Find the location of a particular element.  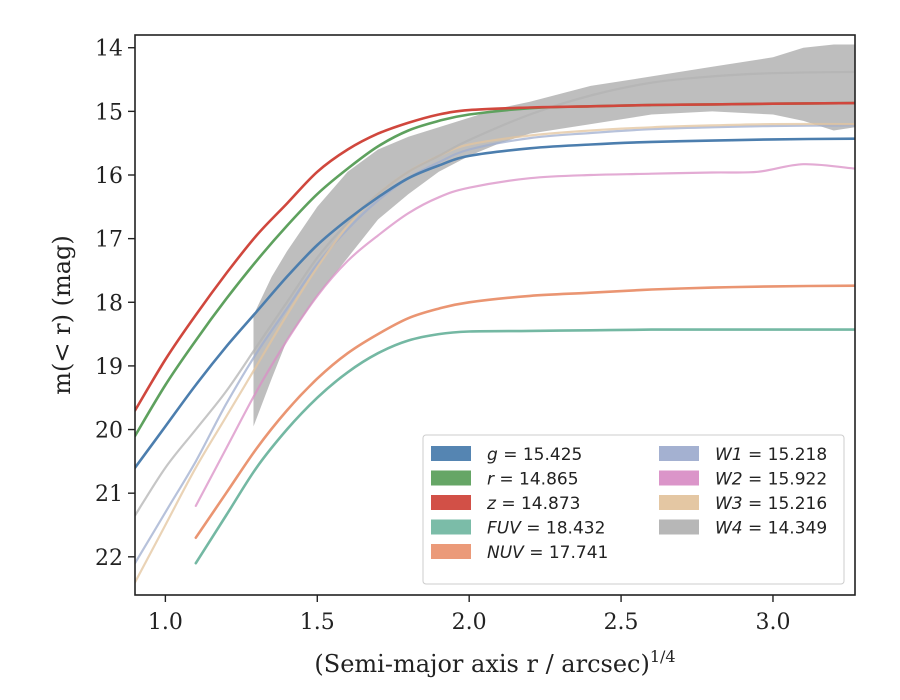

legend-band-value: = 15.922 is located at coordinates (785, 480).